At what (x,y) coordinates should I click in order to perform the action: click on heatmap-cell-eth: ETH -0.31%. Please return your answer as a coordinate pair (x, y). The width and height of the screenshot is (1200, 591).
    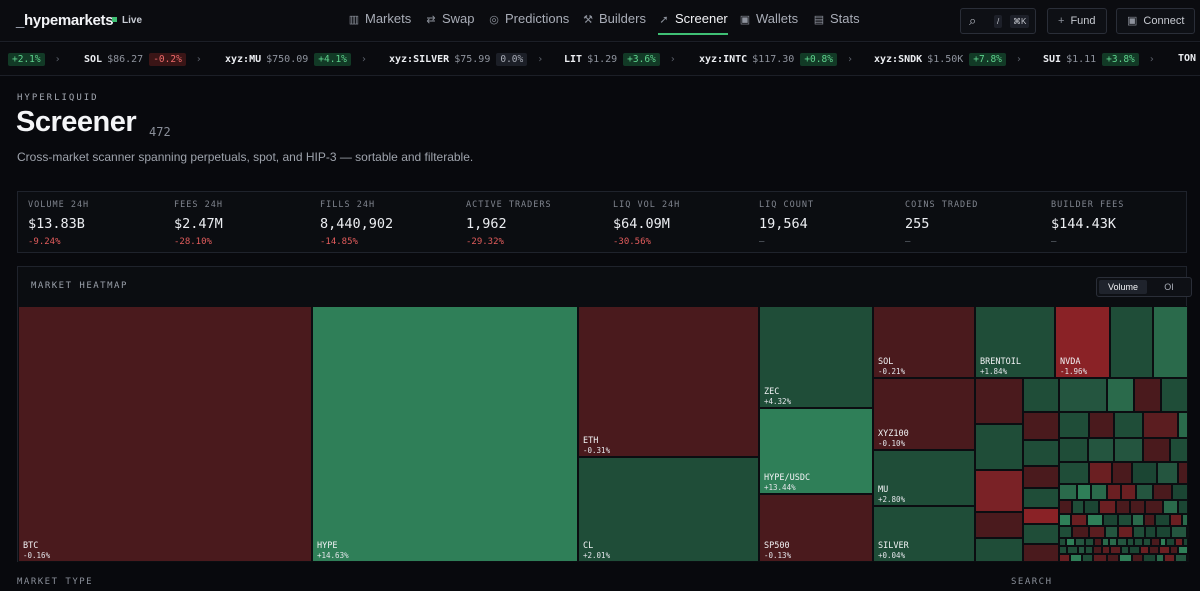
    Looking at the image, I should click on (668, 381).